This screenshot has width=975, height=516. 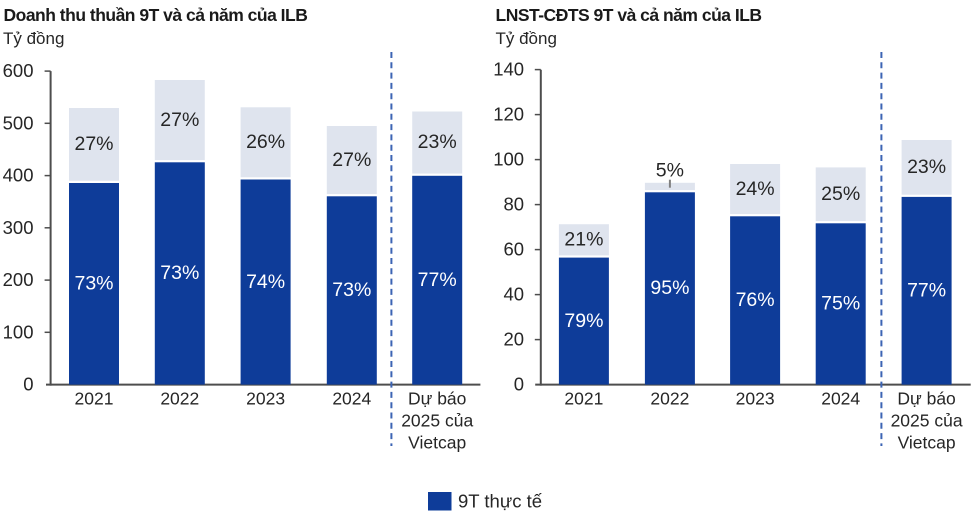 I want to click on svg-text: 40, so click(x=514, y=294).